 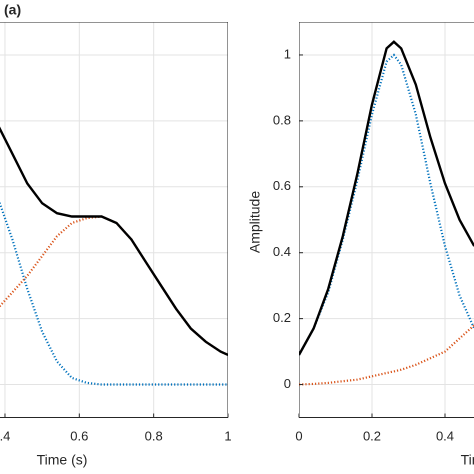 I want to click on x-tick-label: 0.8, so click(x=154, y=435).